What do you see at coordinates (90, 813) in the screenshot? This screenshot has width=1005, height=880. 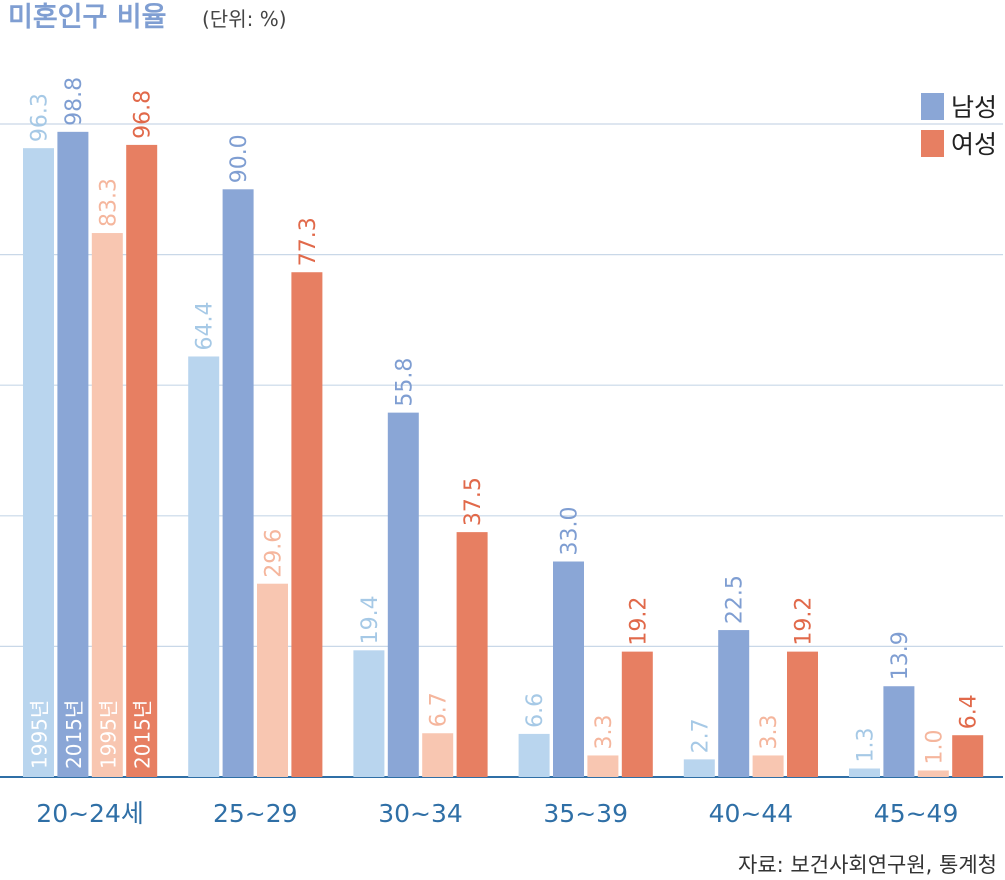 I see `category-label: 20~24세` at bounding box center [90, 813].